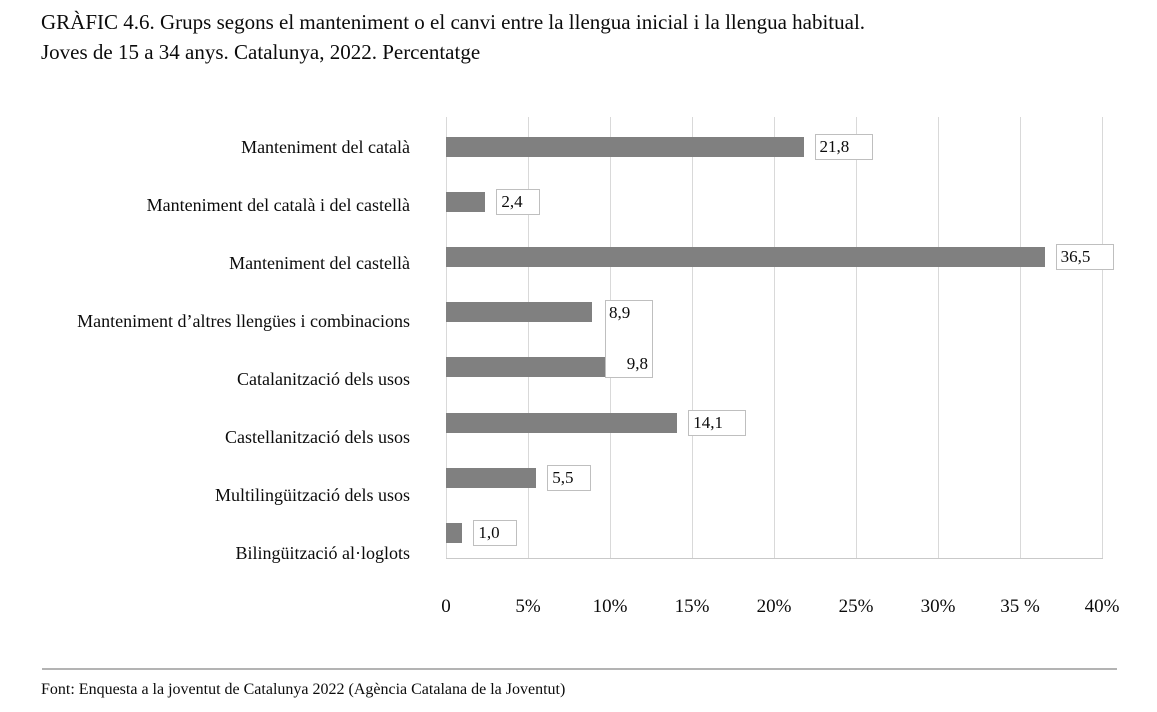  What do you see at coordinates (938, 606) in the screenshot?
I see `x-tick-label: 30%` at bounding box center [938, 606].